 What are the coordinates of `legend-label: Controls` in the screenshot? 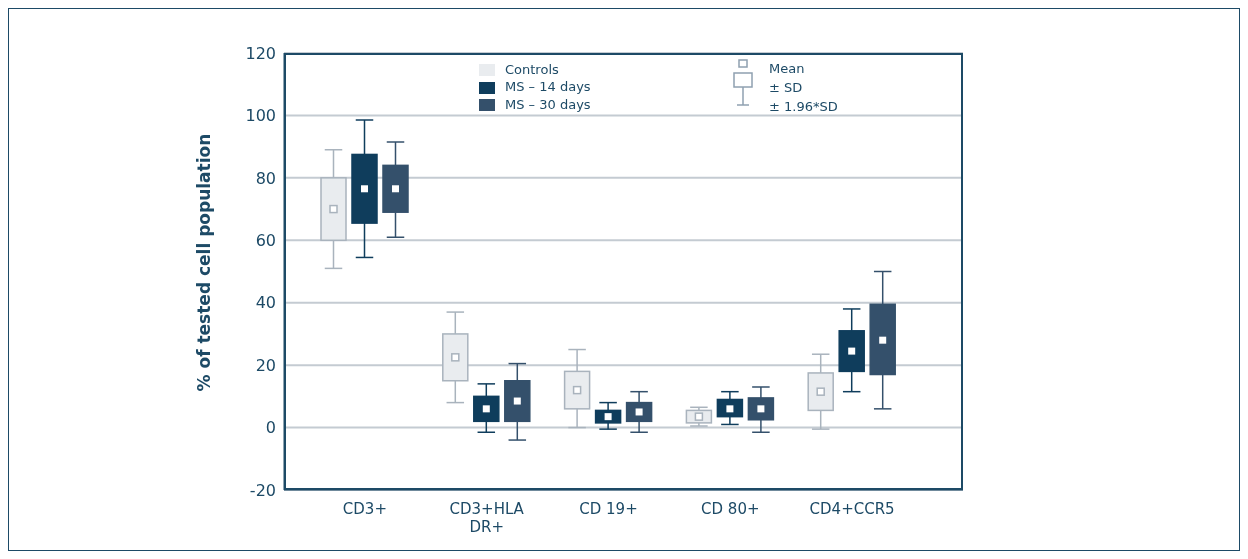 It's located at (532, 69).